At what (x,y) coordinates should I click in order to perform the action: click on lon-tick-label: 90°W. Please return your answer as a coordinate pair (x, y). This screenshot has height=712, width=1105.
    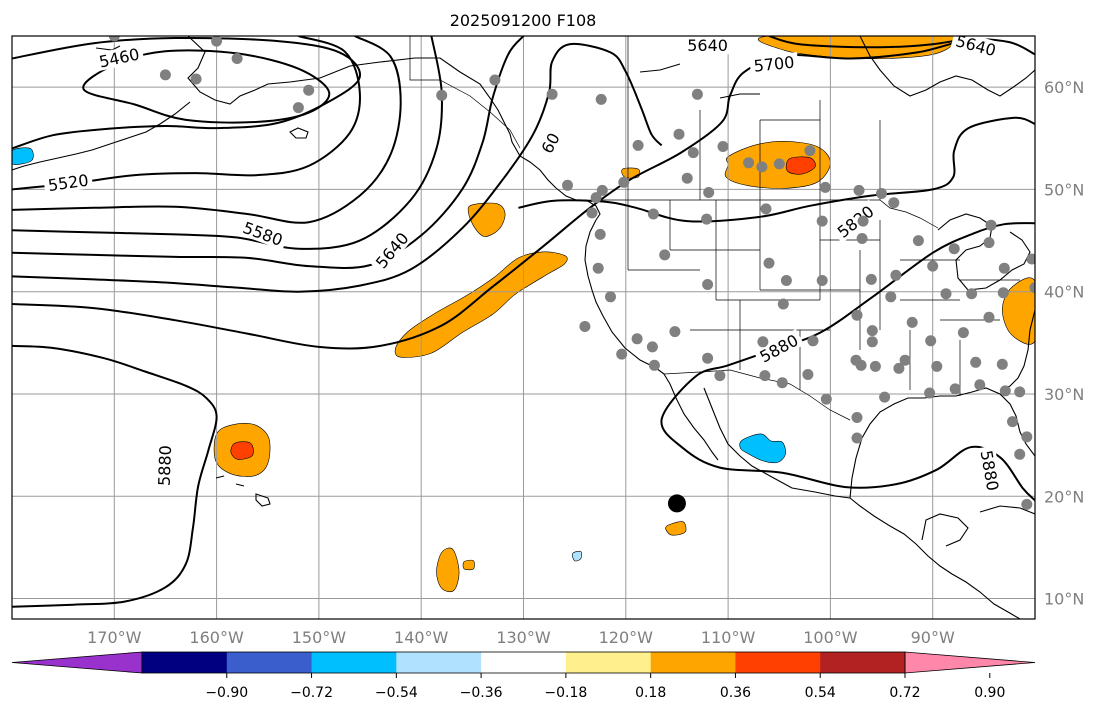
    Looking at the image, I should click on (933, 637).